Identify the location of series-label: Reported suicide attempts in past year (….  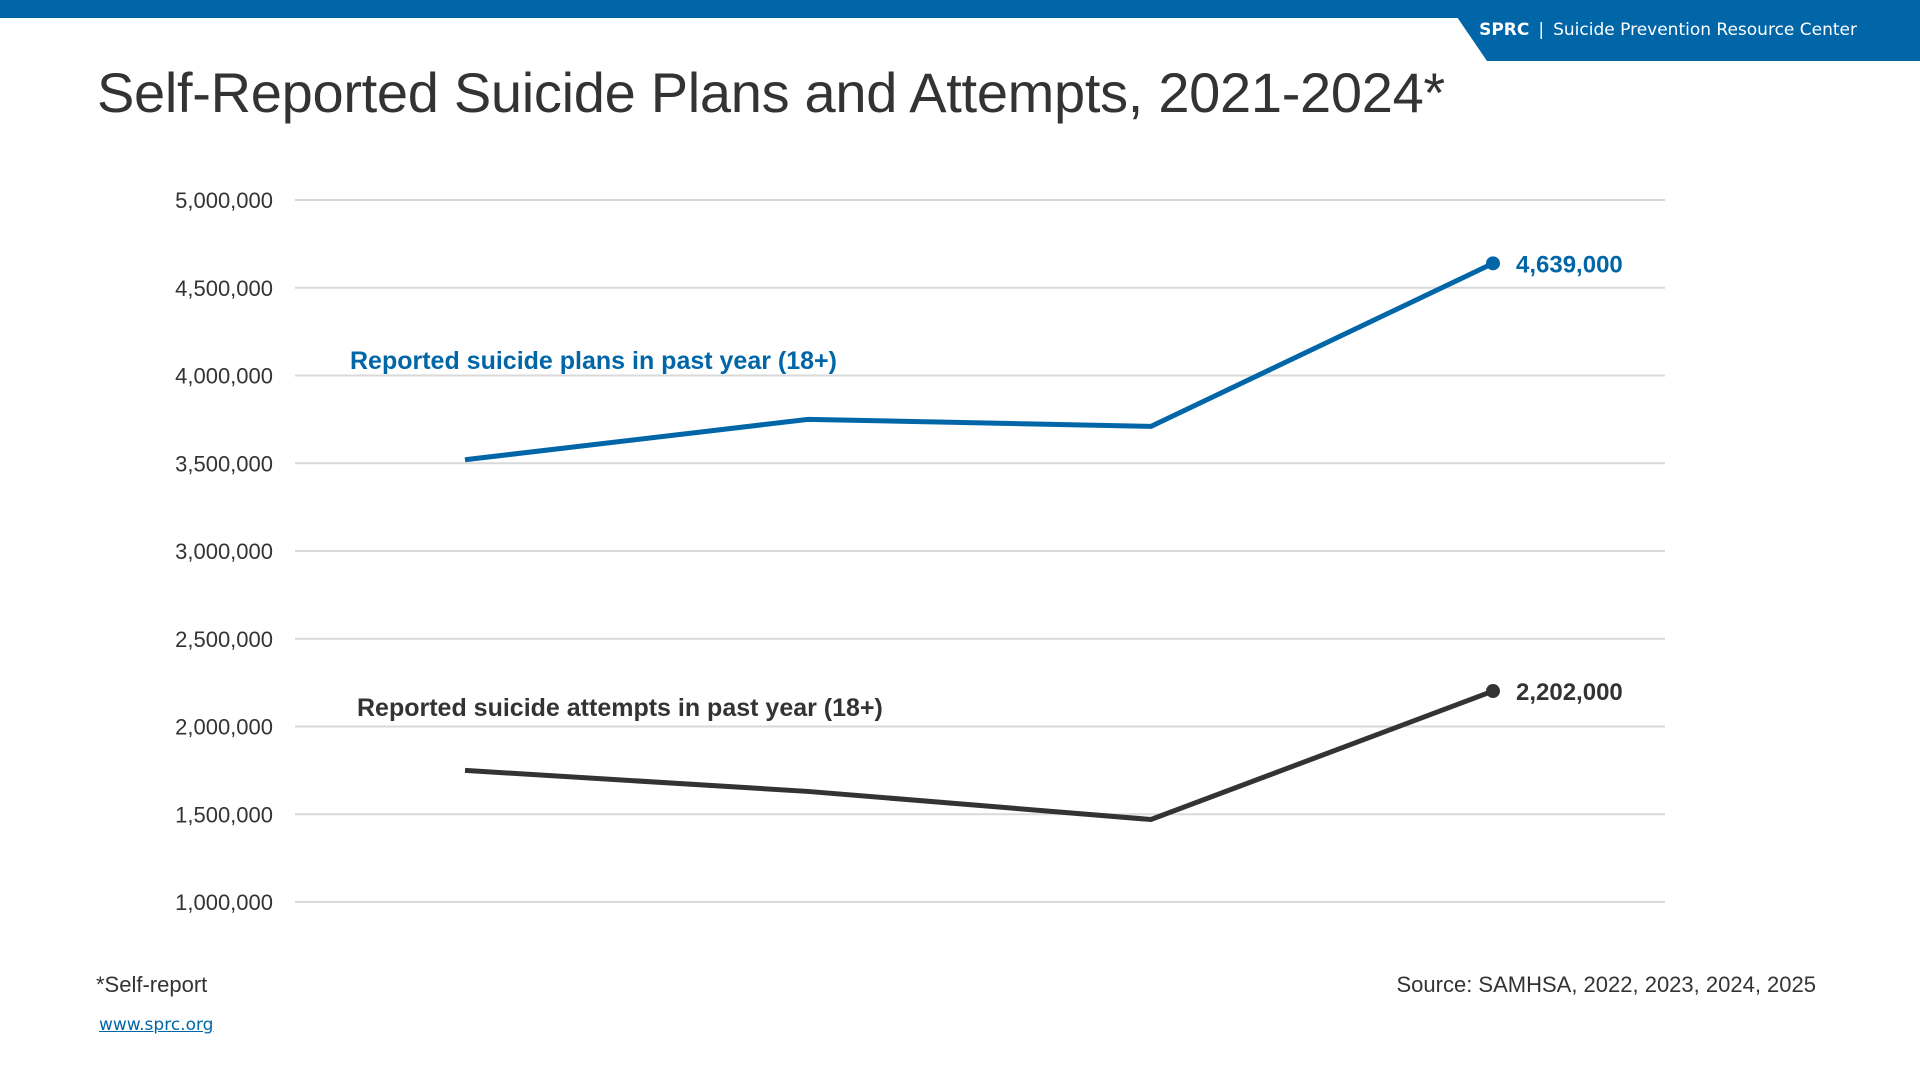
(620, 708).